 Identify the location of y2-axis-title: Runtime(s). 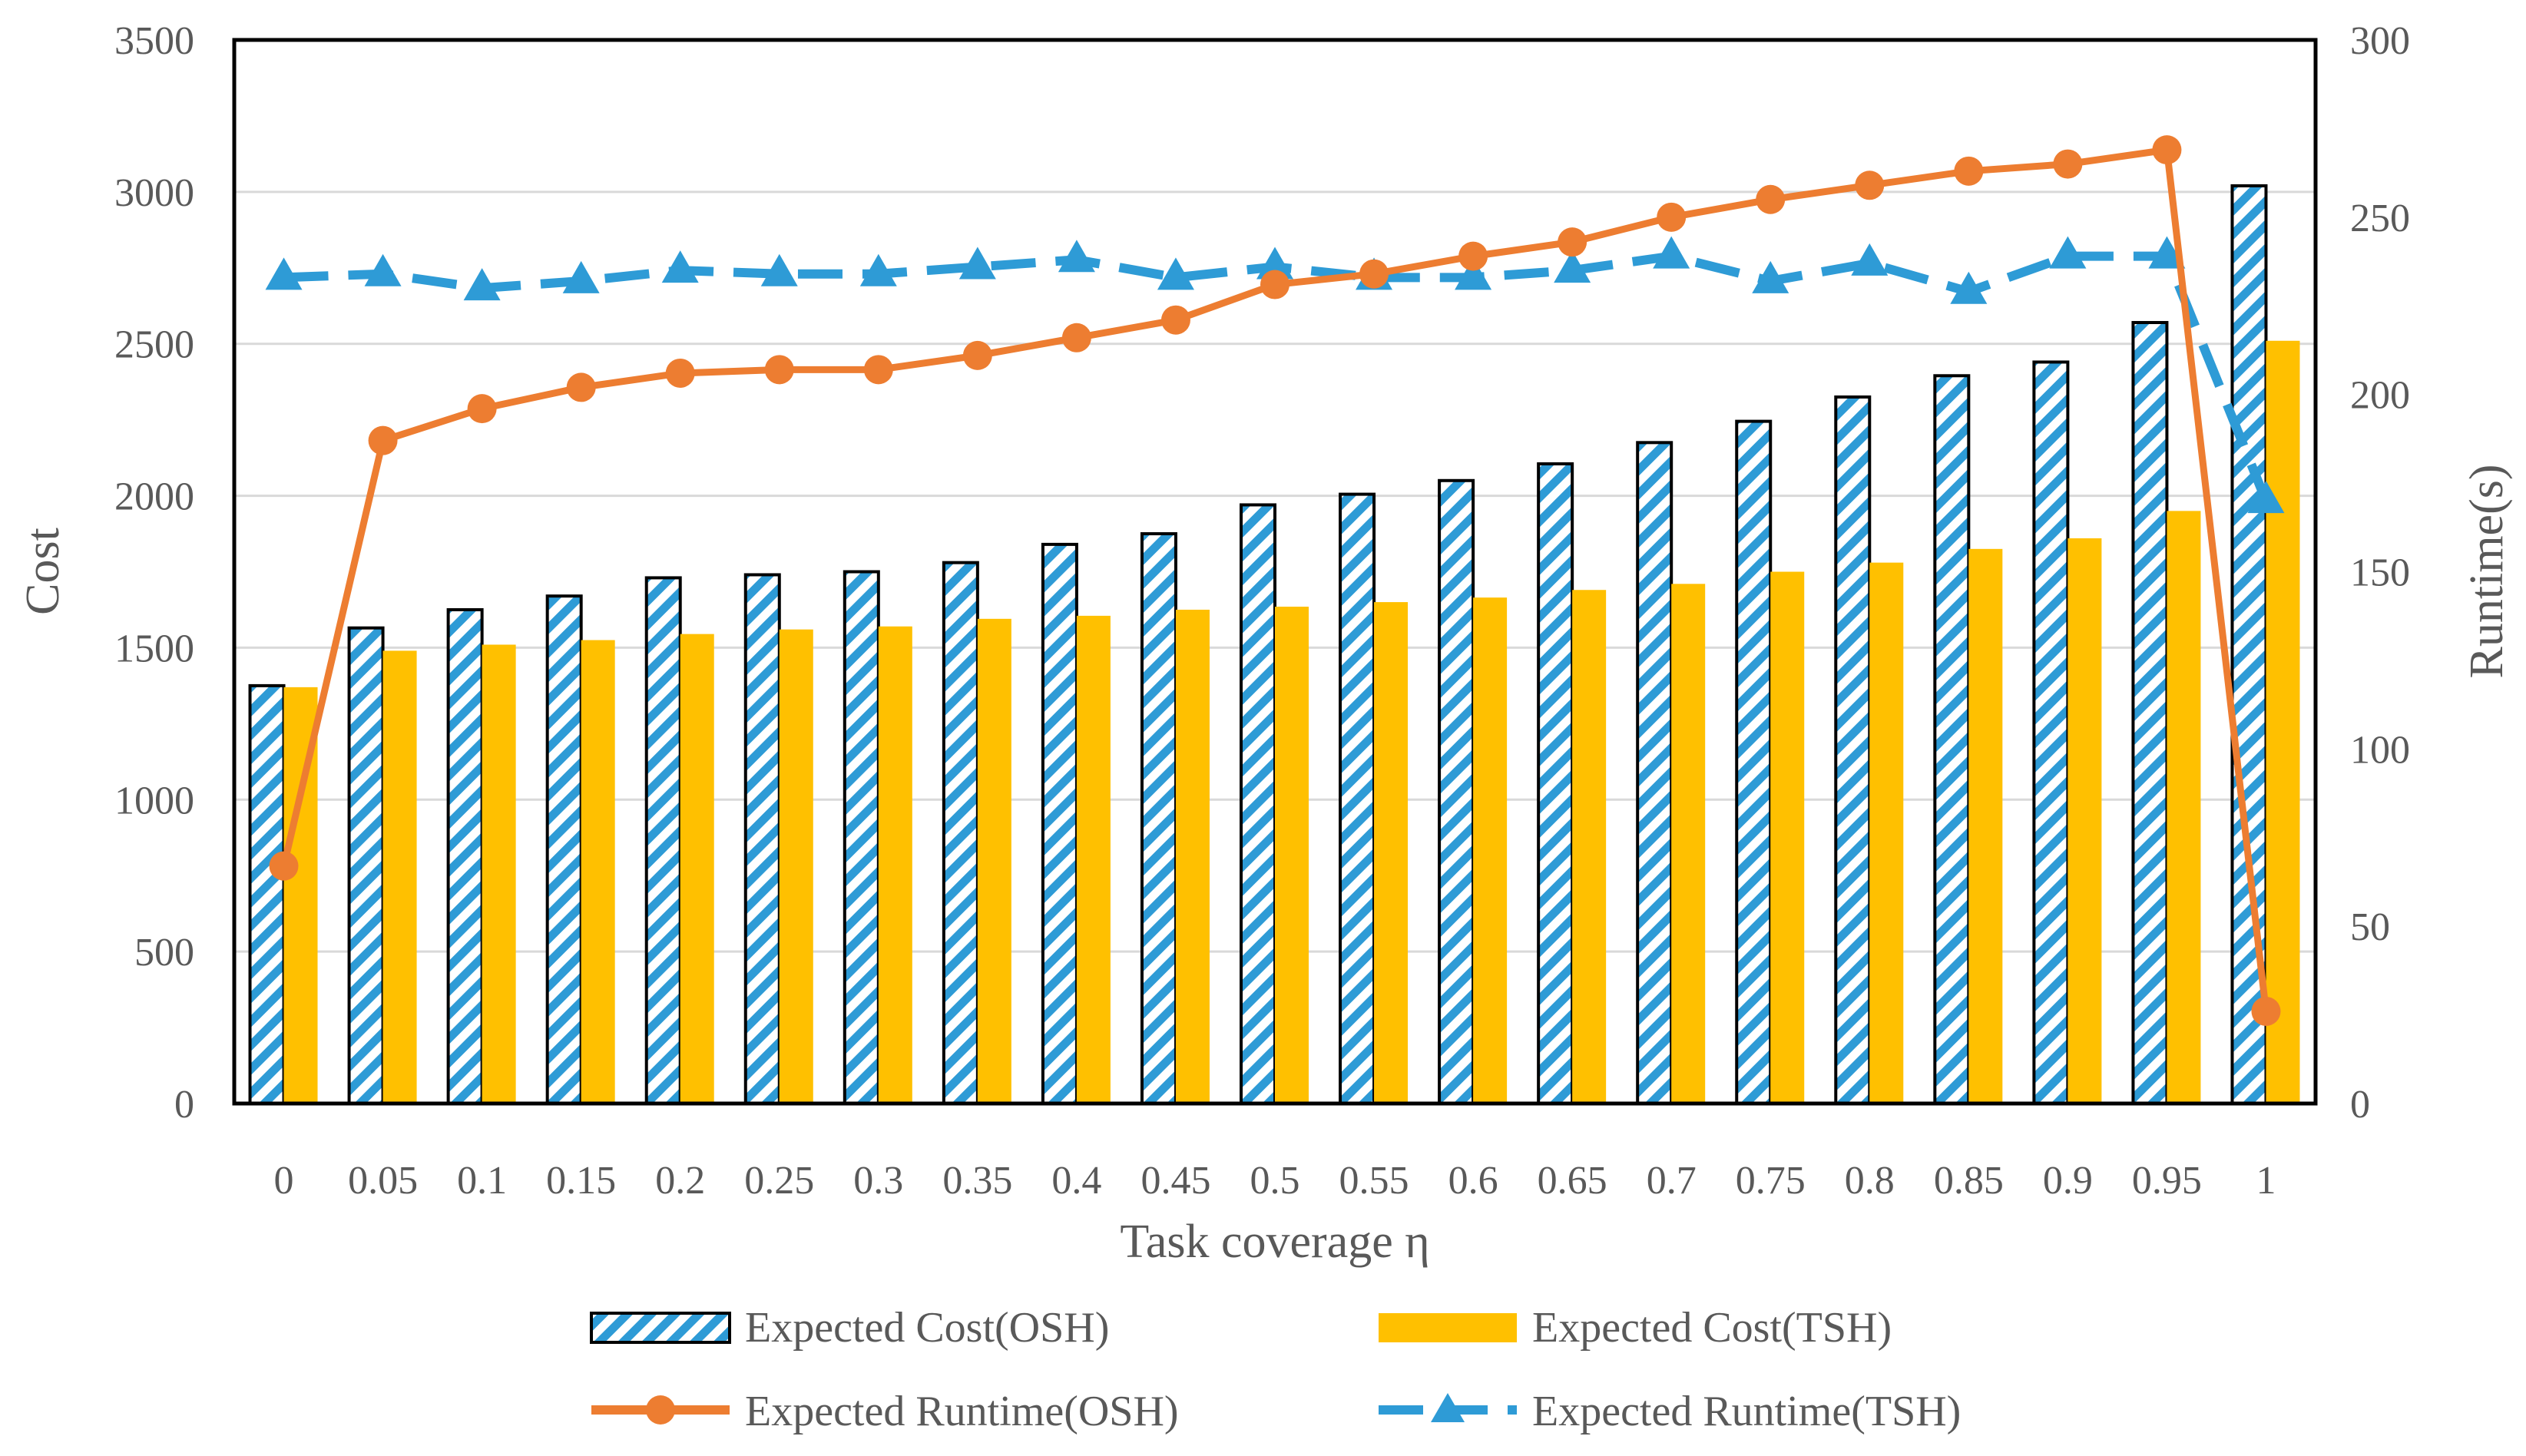
(2487, 572).